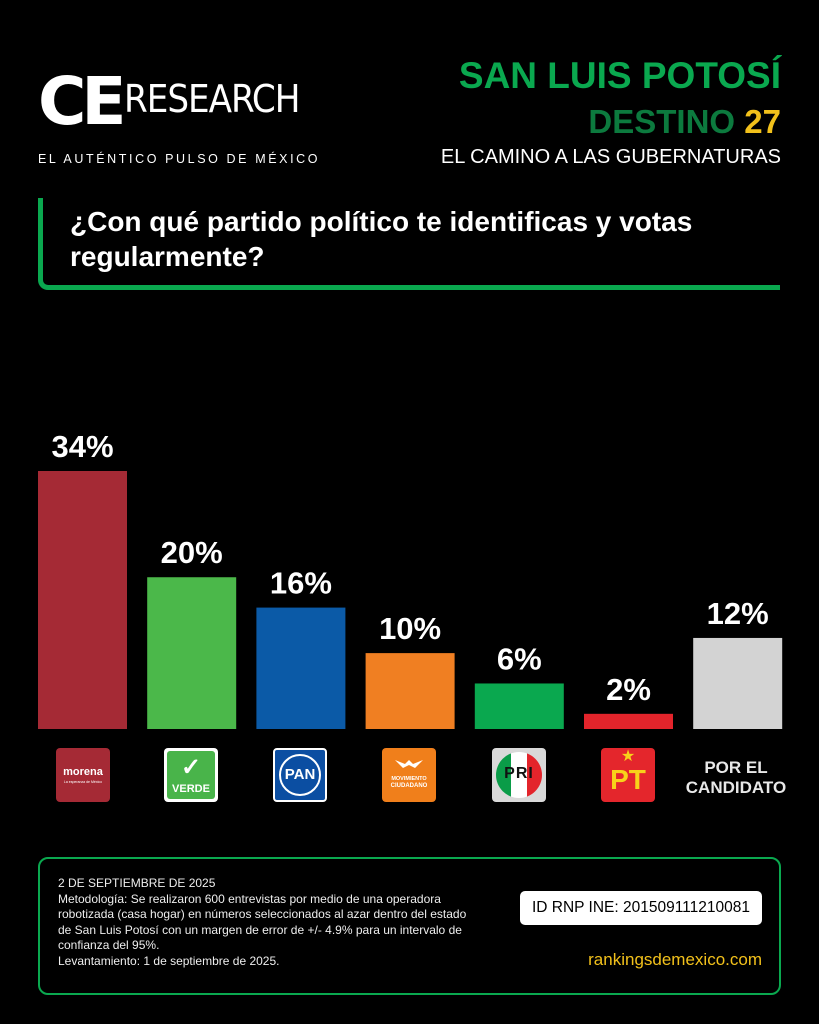 The image size is (819, 1024). Describe the element at coordinates (628, 756) in the screenshot. I see `star-icon: ★` at that location.